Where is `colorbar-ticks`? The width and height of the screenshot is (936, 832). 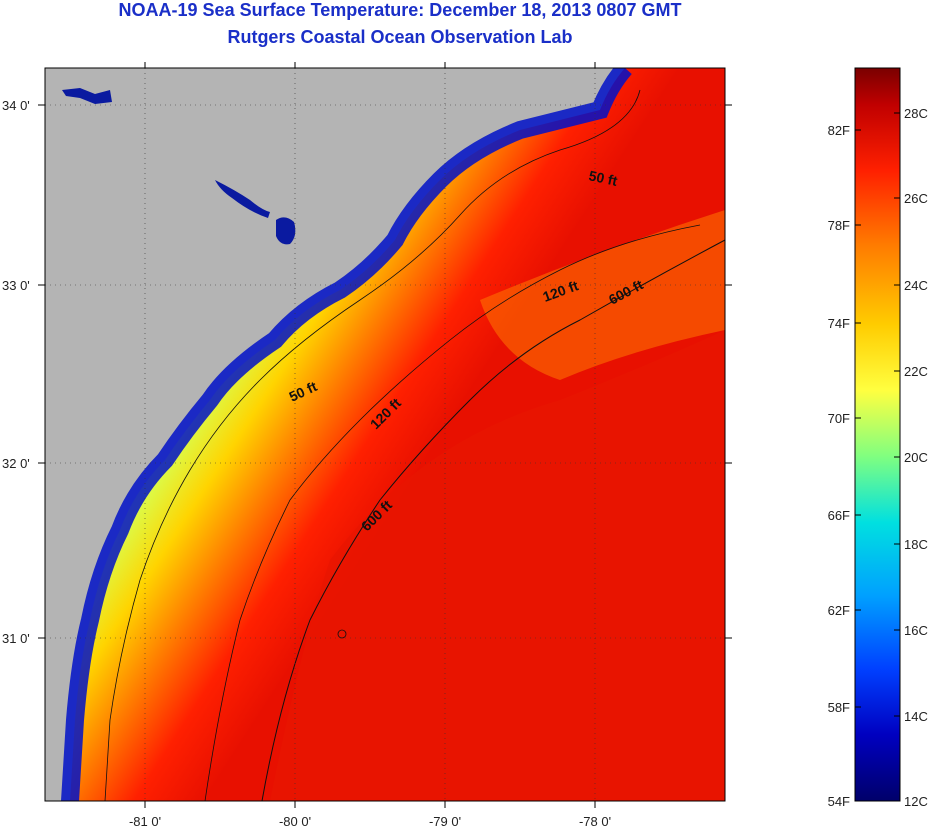 colorbar-ticks is located at coordinates (877, 414).